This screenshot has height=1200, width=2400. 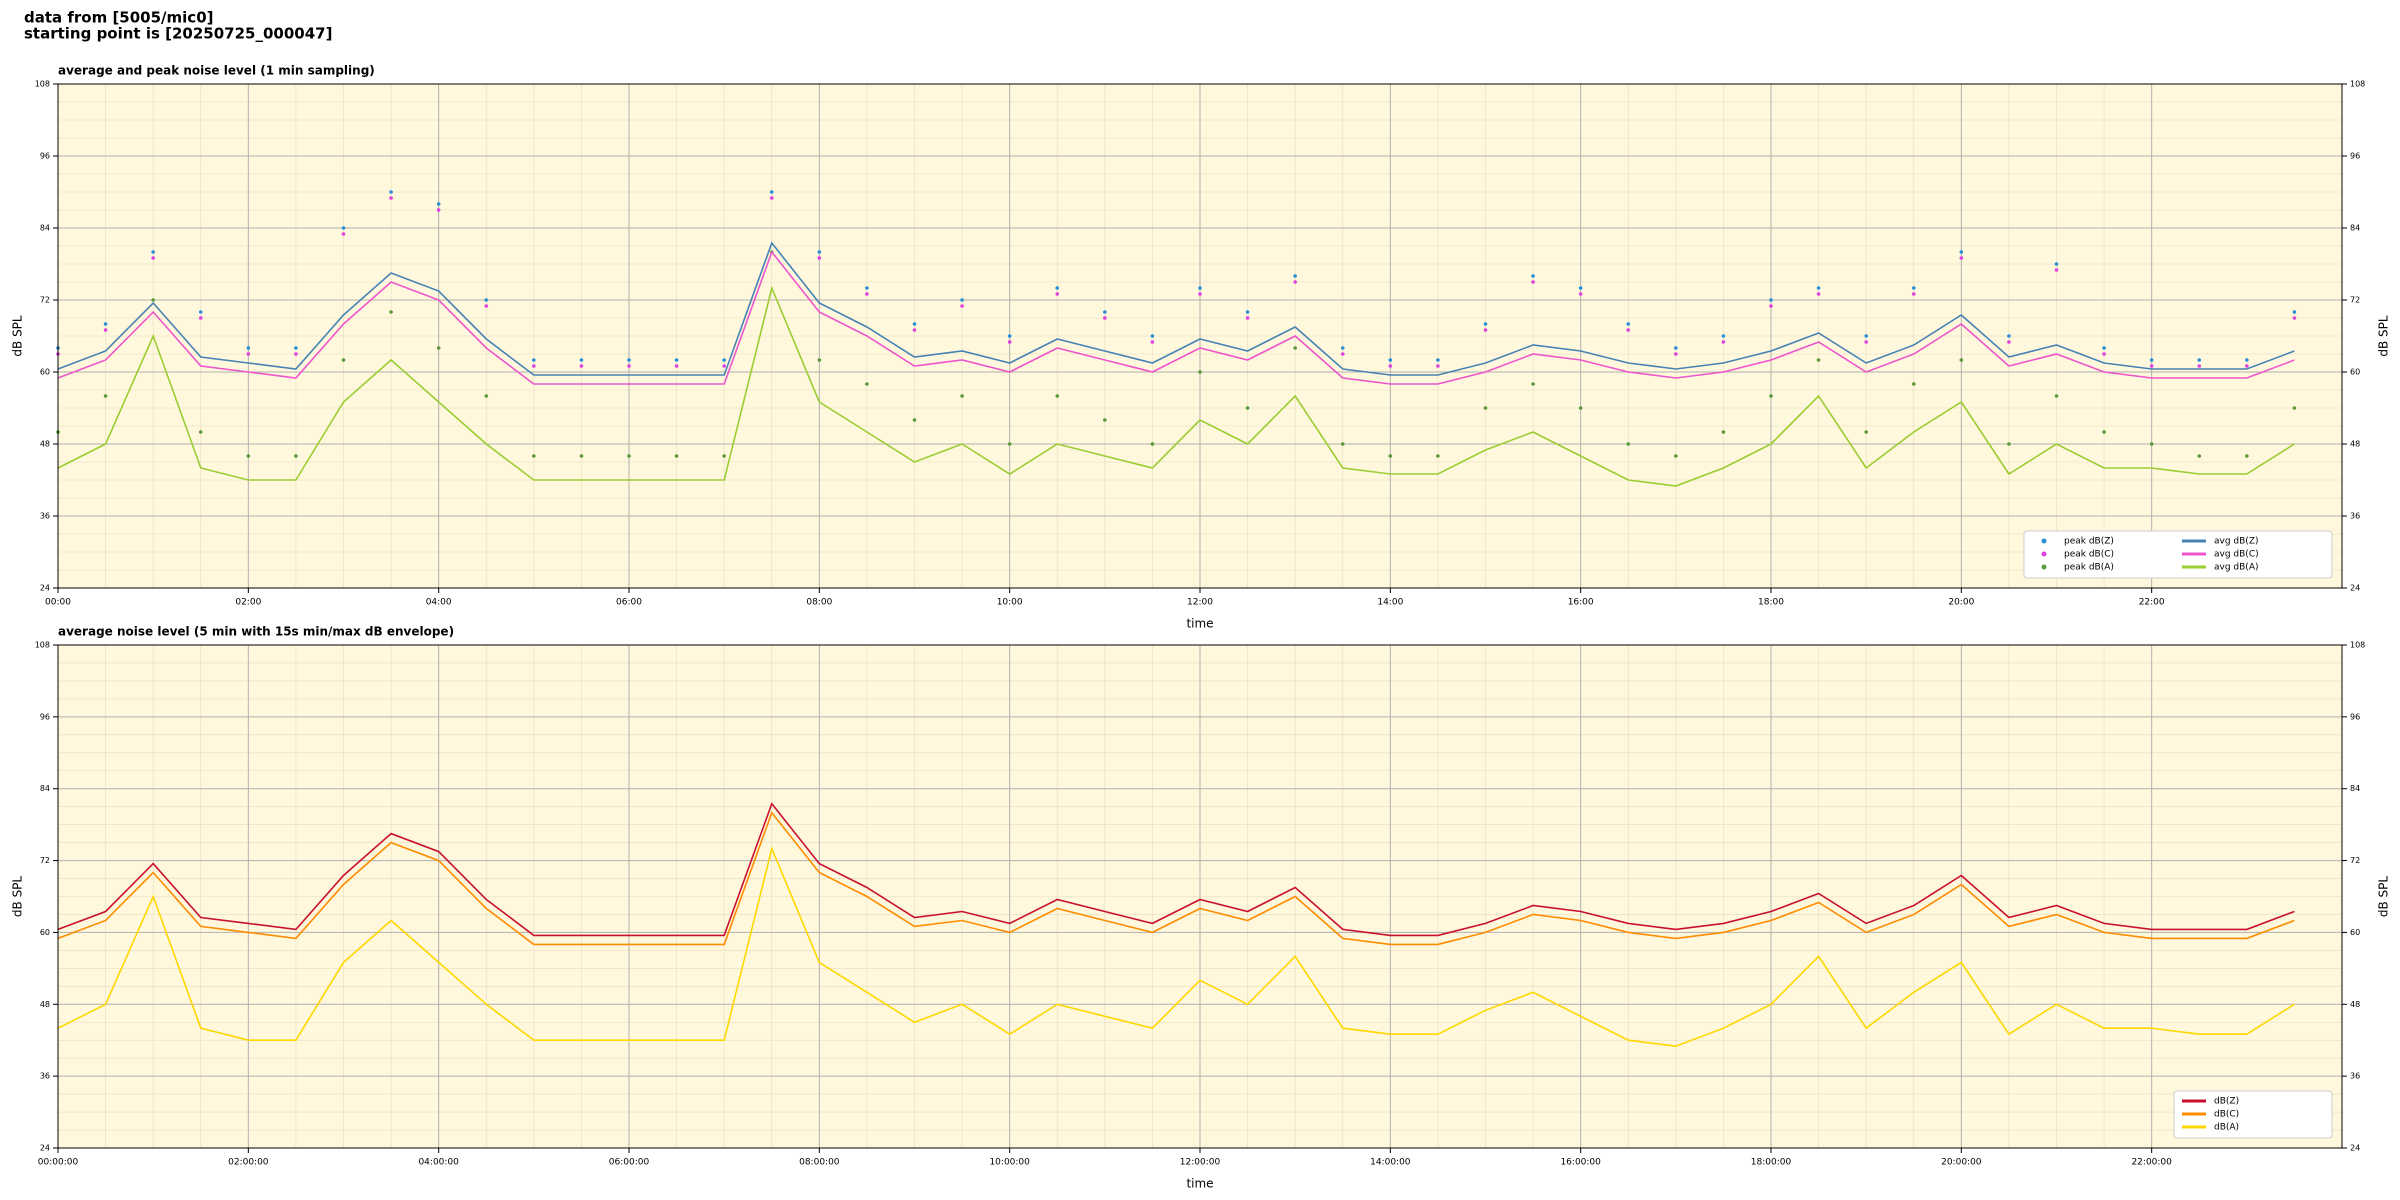 I want to click on x-tick-label: 00:00:00, so click(x=58, y=1163).